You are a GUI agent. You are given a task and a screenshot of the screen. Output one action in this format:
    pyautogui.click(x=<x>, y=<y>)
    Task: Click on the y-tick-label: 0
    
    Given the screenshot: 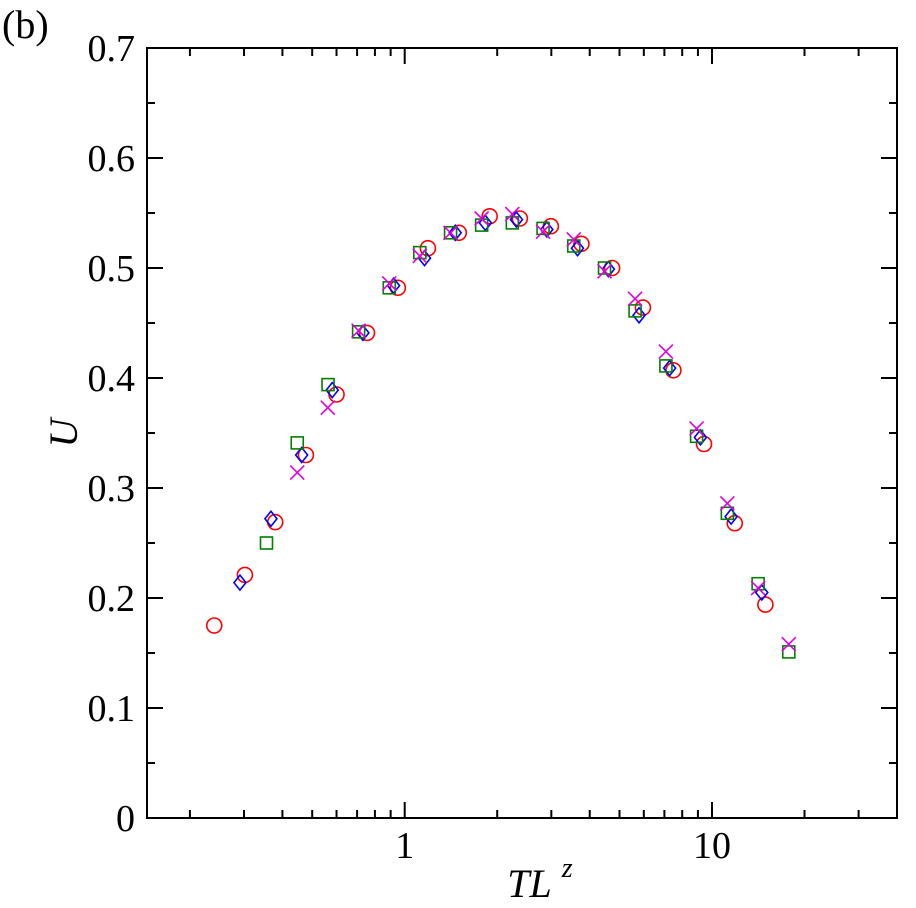 What is the action you would take?
    pyautogui.click(x=125, y=819)
    